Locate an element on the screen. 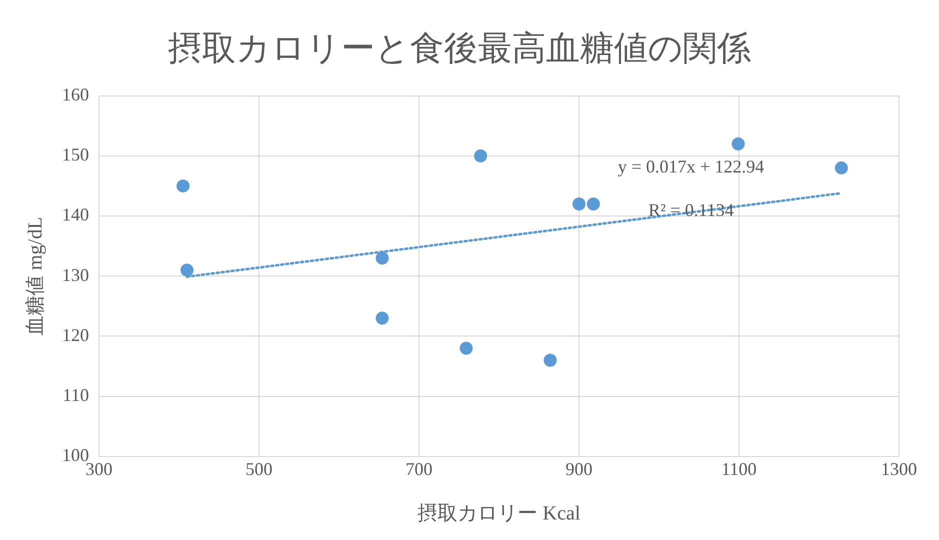 This screenshot has height=540, width=939. y-tick-label: 140 is located at coordinates (75, 214).